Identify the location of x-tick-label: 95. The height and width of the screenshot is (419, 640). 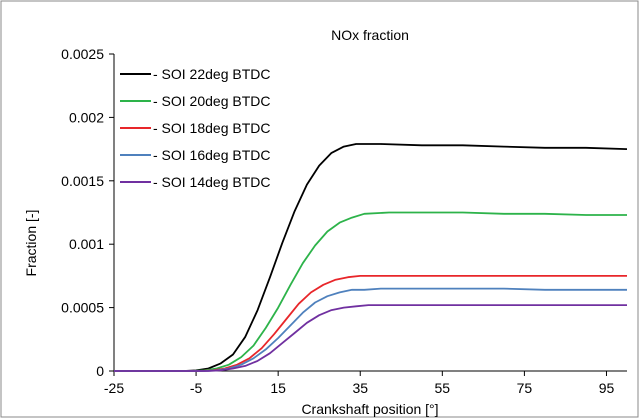
(607, 388).